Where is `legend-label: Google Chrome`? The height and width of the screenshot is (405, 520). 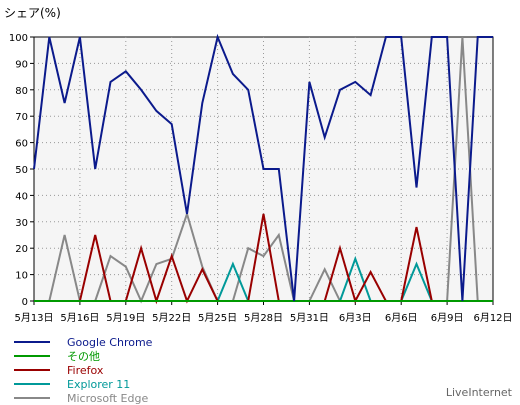 legend-label: Google Chrome is located at coordinates (110, 342).